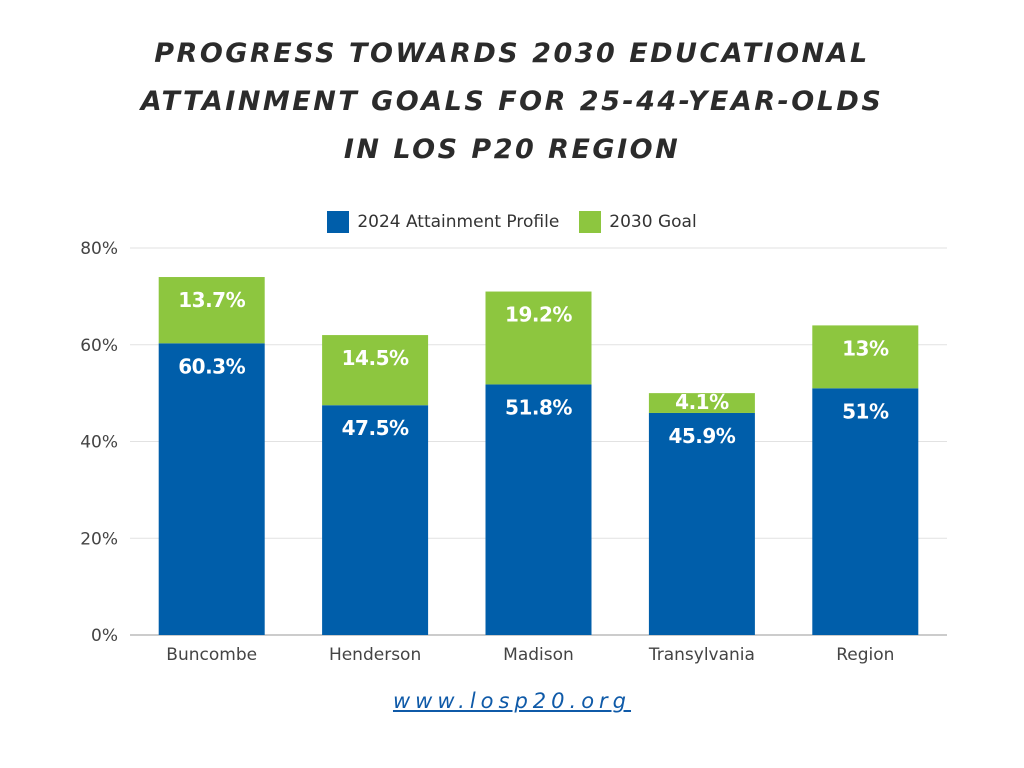  I want to click on y-tick-label: 0%, so click(104, 636).